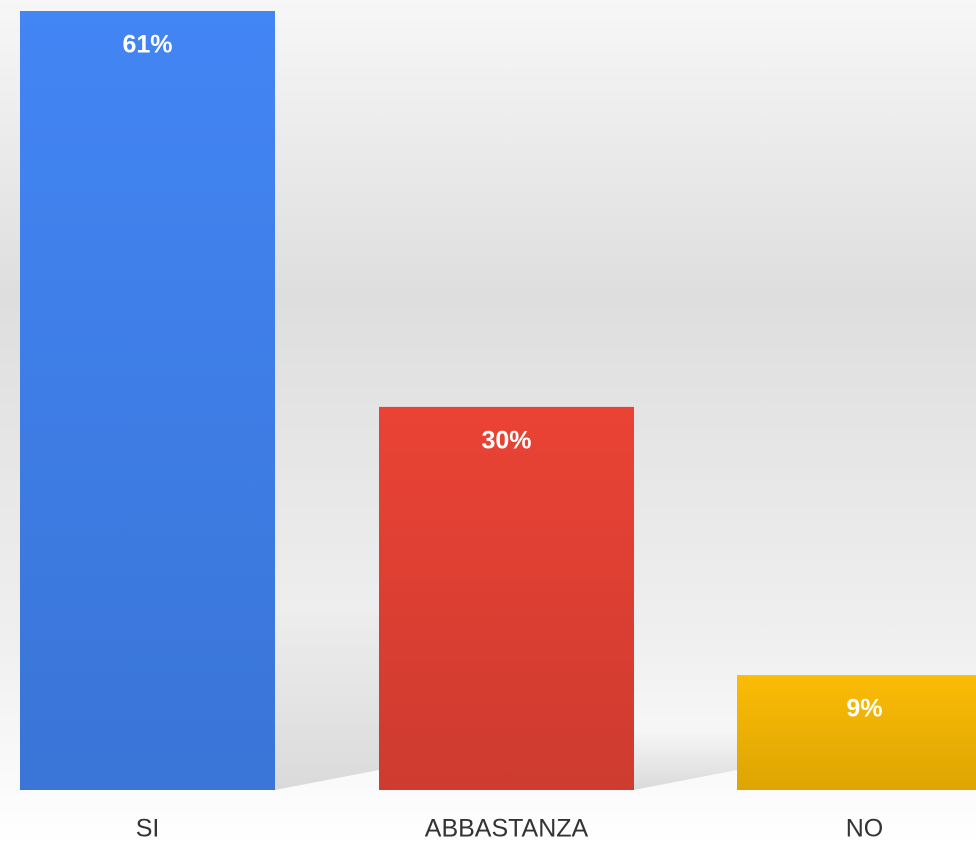 Image resolution: width=976 pixels, height=845 pixels. I want to click on x-tick-label: SI, so click(148, 829).